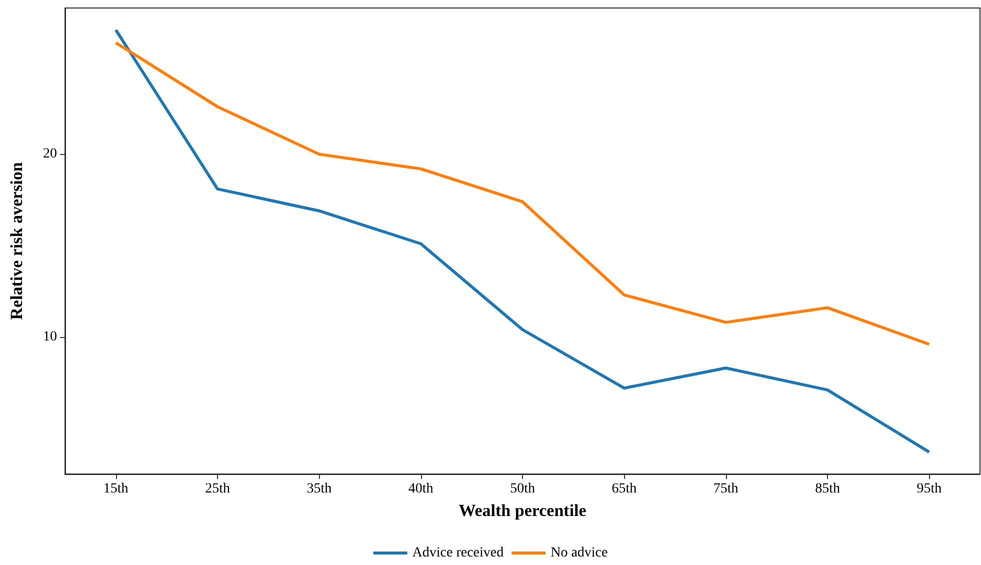  What do you see at coordinates (725, 489) in the screenshot?
I see `x-tick-label: 75th` at bounding box center [725, 489].